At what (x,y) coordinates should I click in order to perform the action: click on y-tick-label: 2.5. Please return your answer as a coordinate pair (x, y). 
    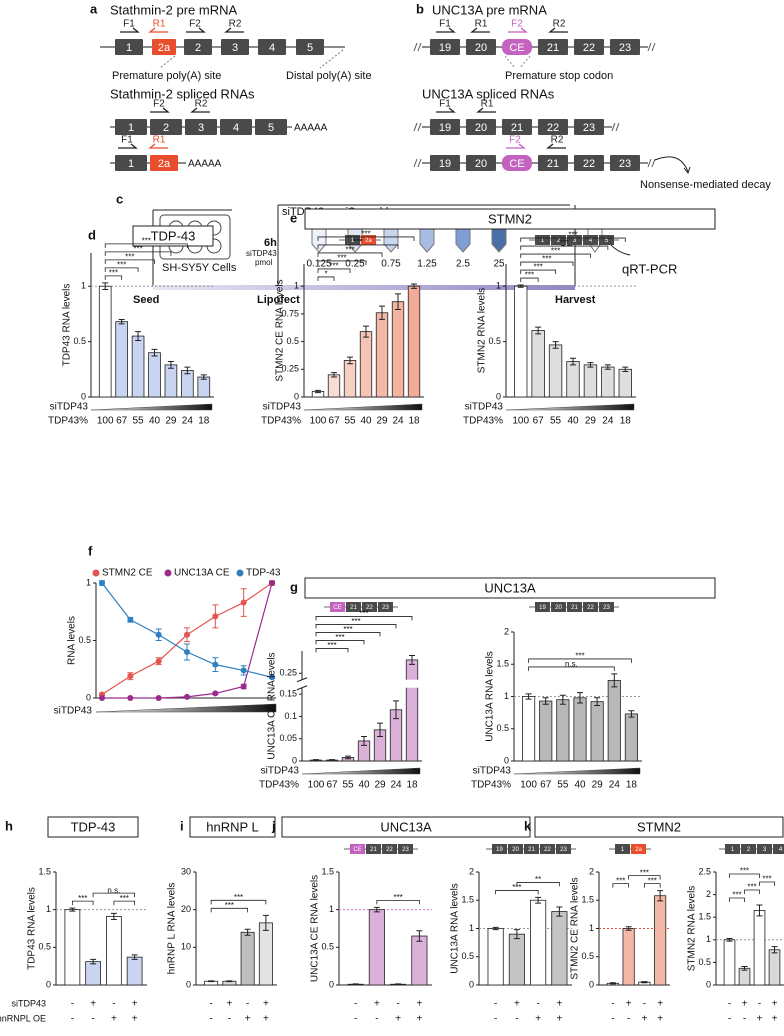
    Looking at the image, I should click on (704, 871).